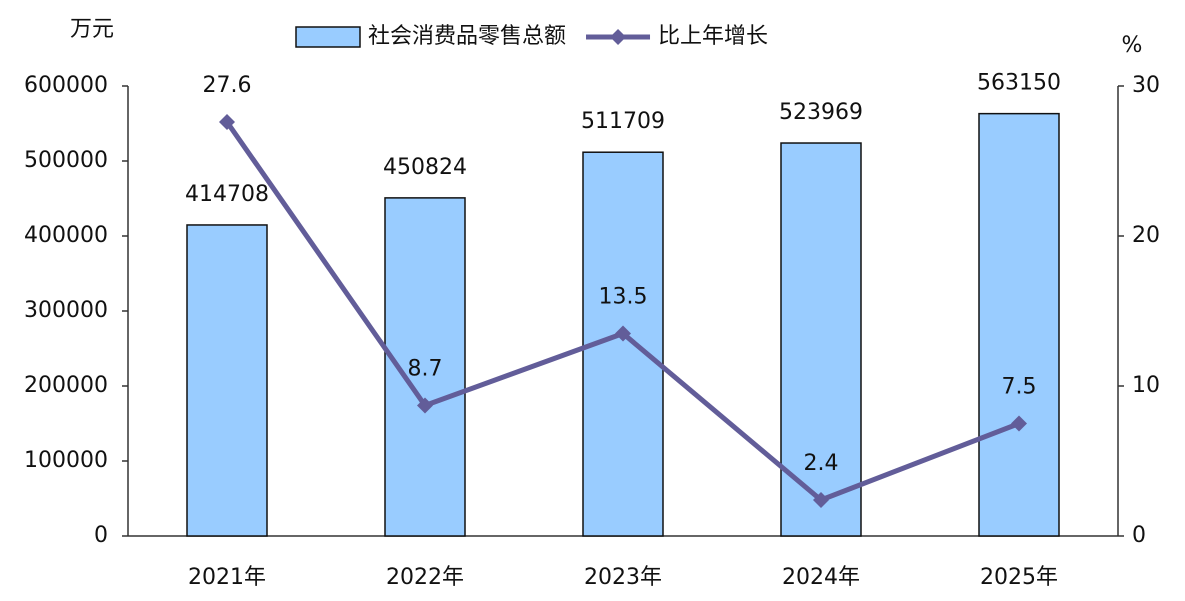 This screenshot has width=1185, height=601. I want to click on x-tick-label: 2021年, so click(227, 577).